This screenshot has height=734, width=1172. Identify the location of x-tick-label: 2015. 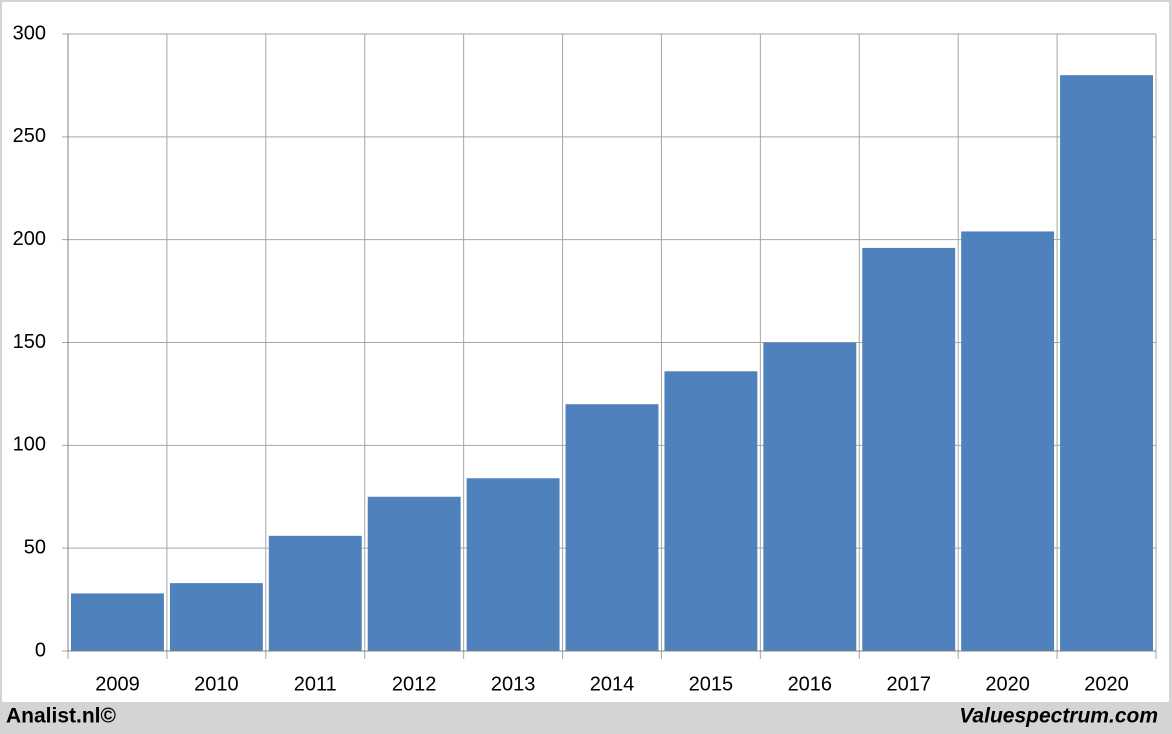
(711, 684).